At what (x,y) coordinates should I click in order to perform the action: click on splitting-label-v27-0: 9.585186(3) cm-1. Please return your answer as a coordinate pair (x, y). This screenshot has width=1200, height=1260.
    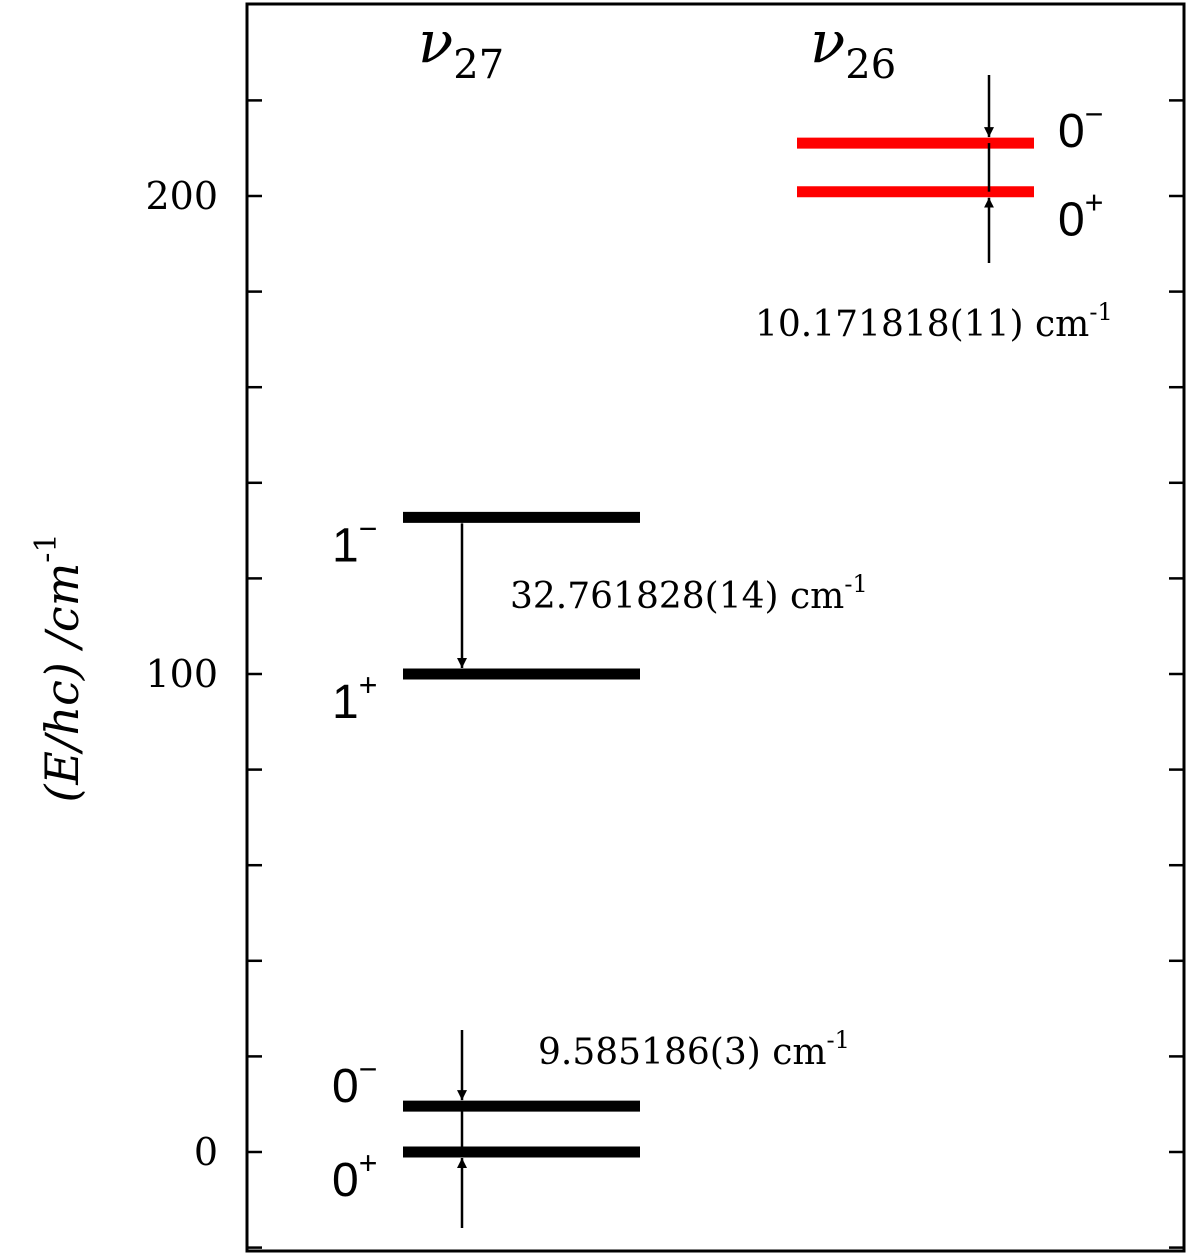
    Looking at the image, I should click on (694, 1049).